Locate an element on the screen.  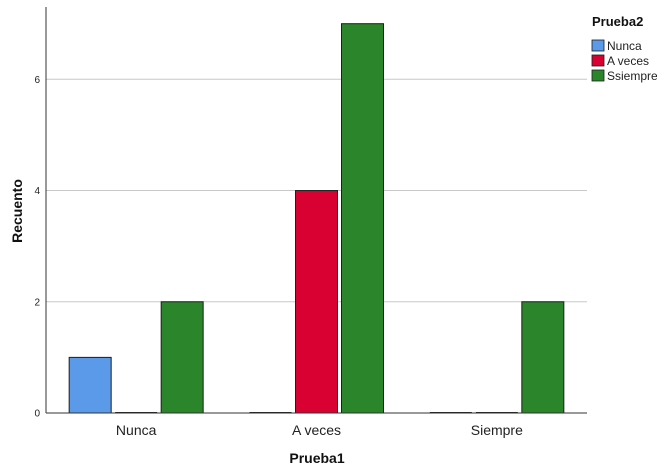
bar-ssiempre-nunca is located at coordinates (182, 357).